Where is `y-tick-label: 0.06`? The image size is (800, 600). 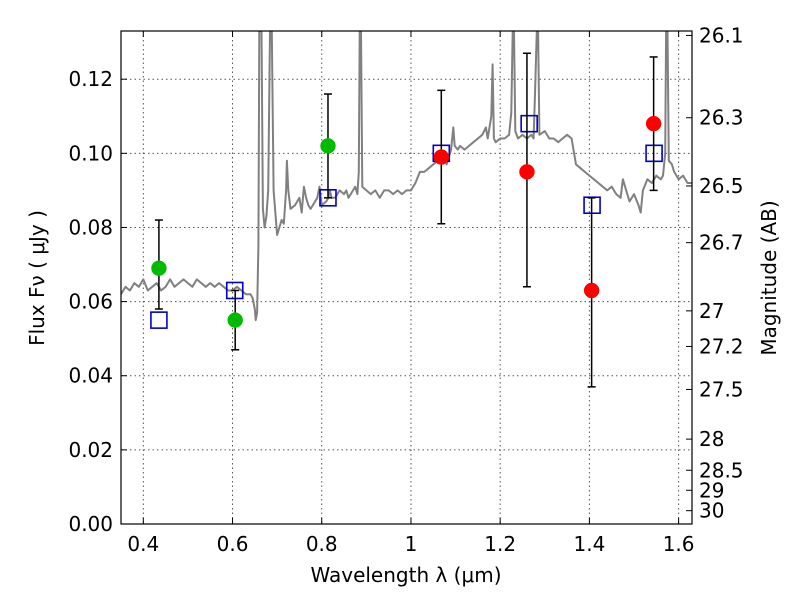
y-tick-label: 0.06 is located at coordinates (90, 302).